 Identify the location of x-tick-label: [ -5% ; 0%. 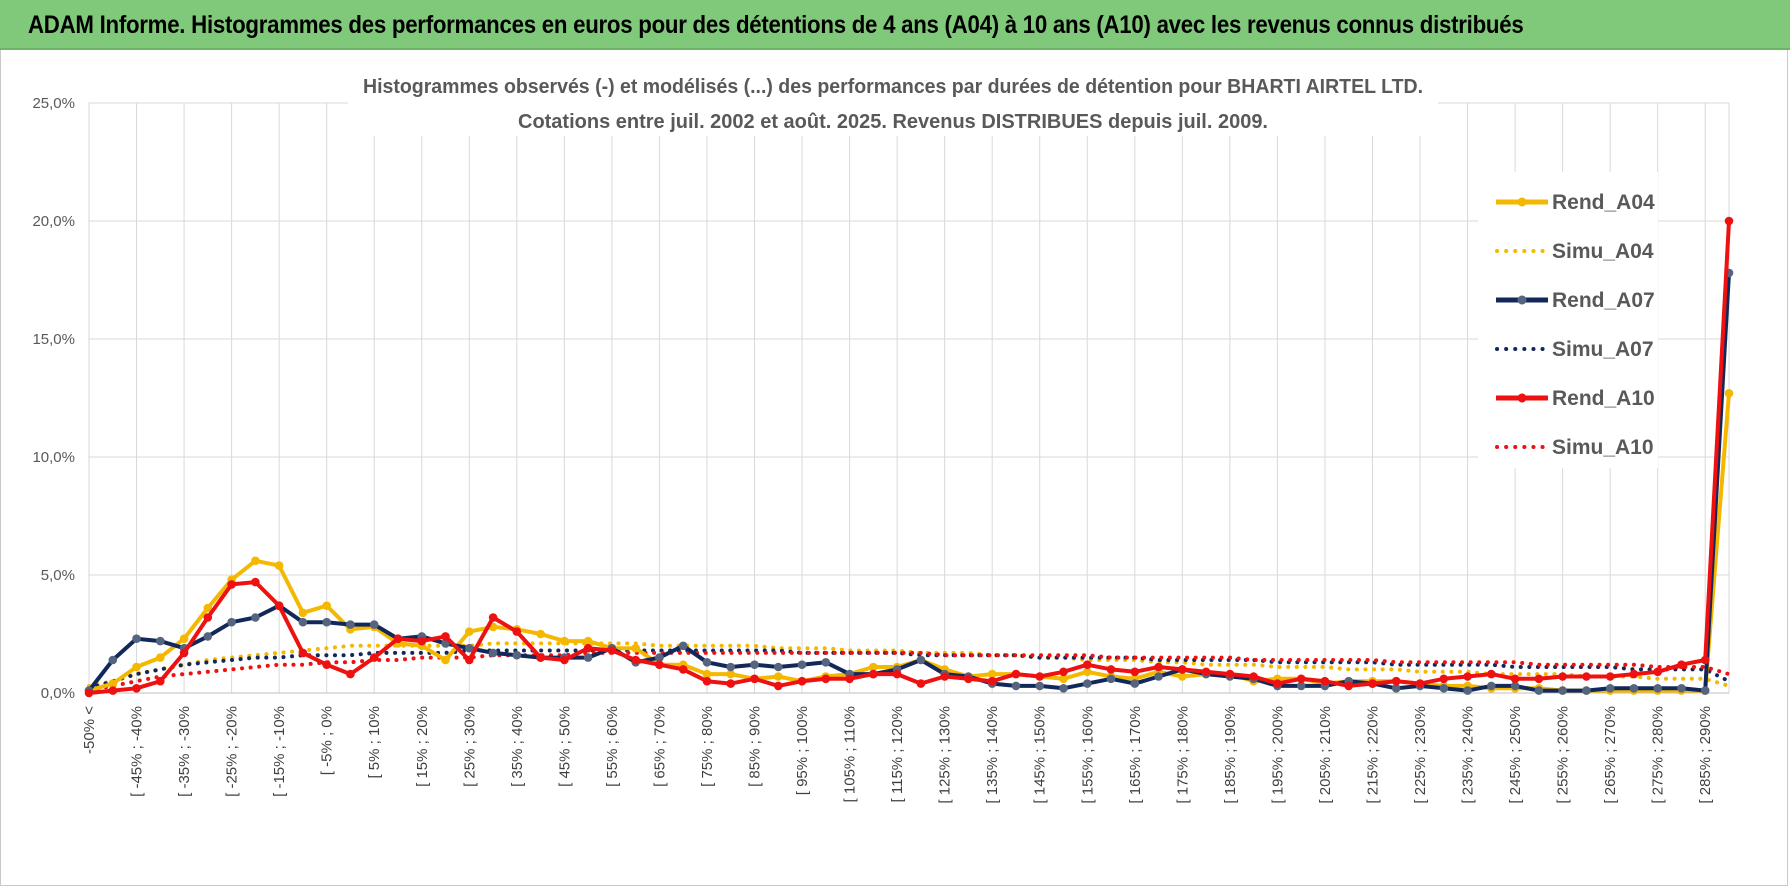
(327, 740).